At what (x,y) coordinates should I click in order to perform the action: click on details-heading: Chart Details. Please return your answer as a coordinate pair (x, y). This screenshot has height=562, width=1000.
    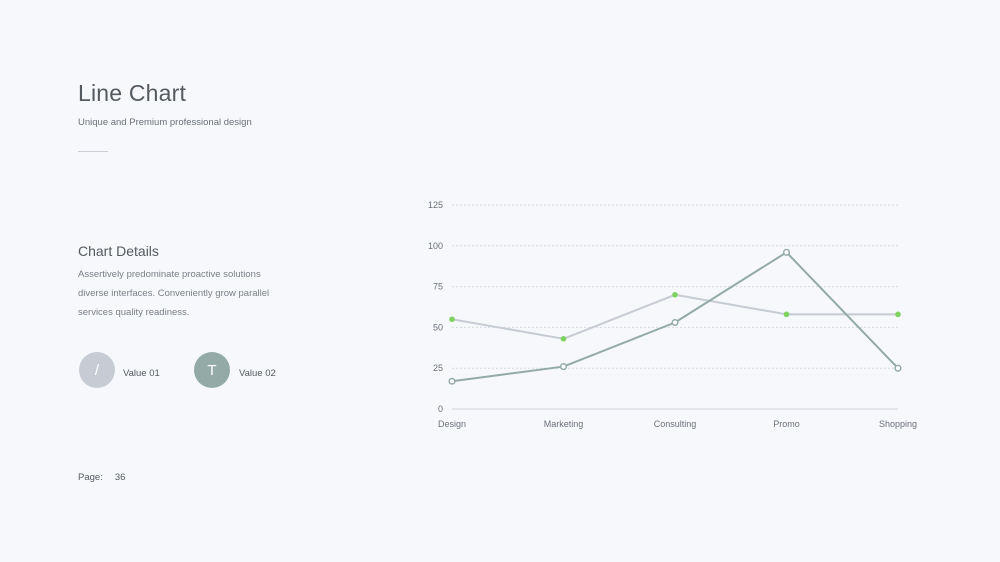
    Looking at the image, I should click on (118, 251).